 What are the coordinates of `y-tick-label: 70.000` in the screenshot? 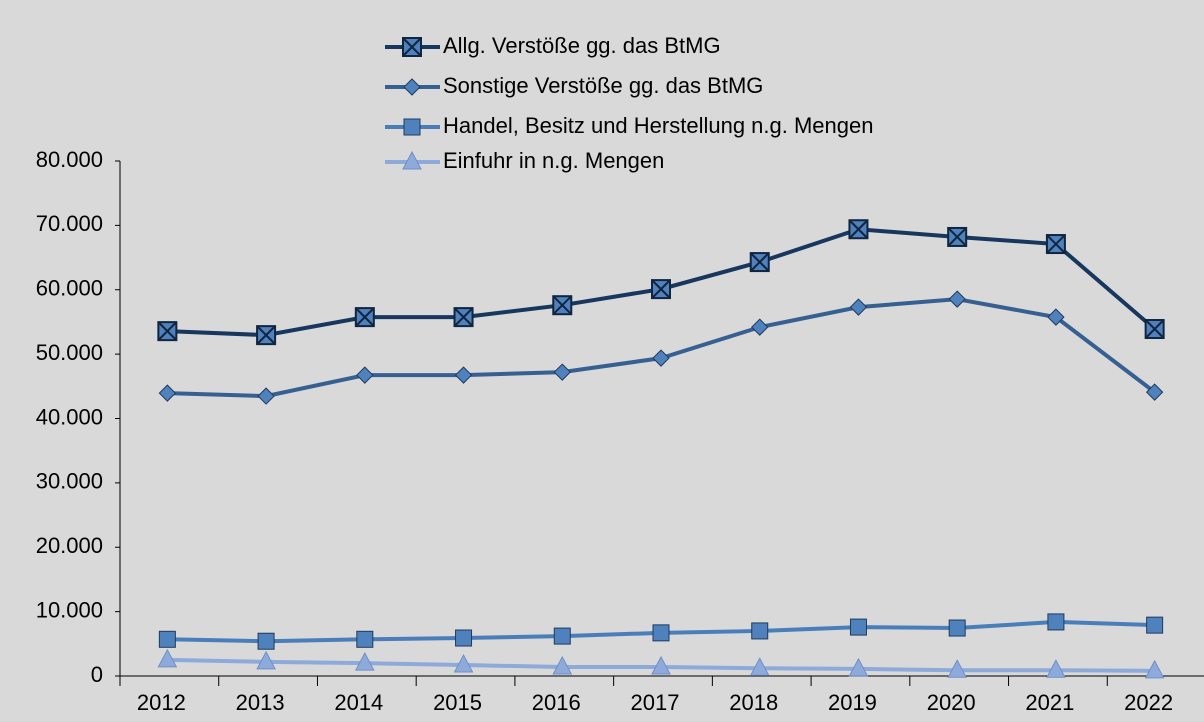 It's located at (69, 223).